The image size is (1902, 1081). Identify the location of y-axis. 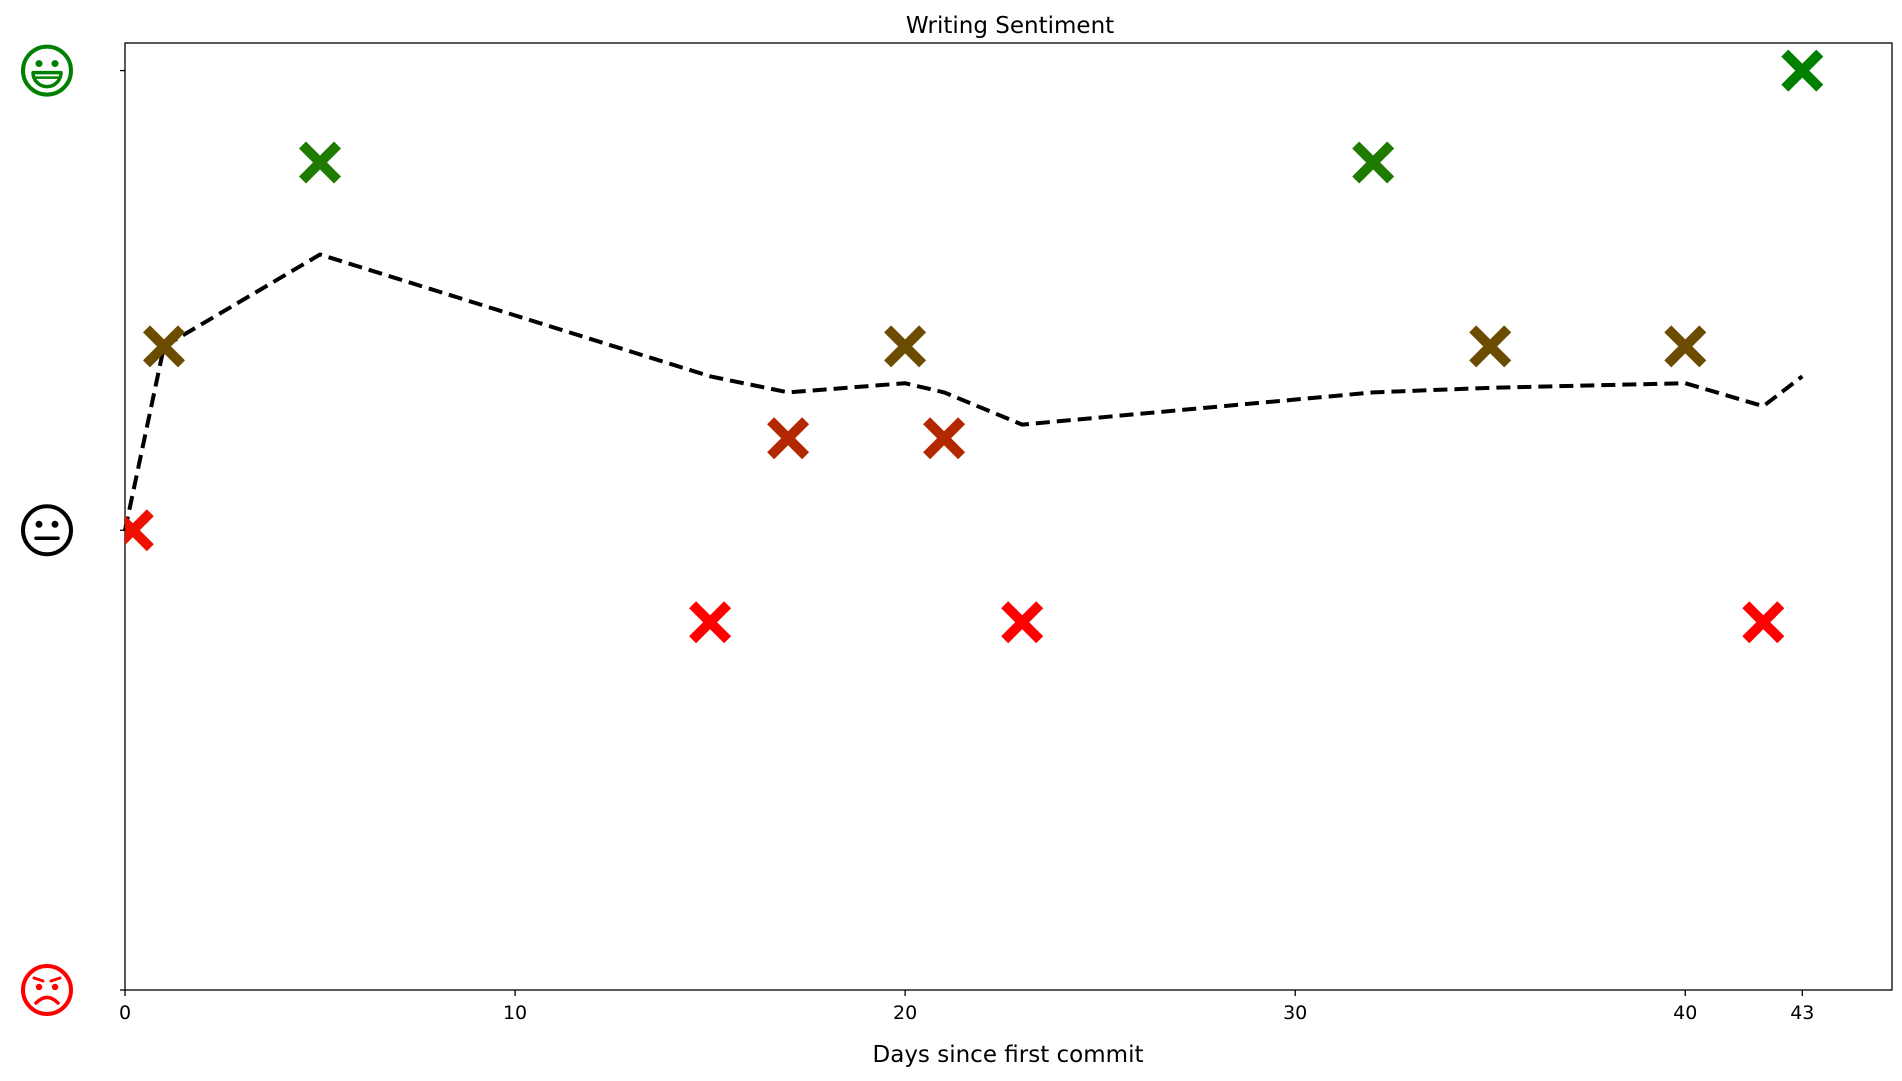
(73, 530).